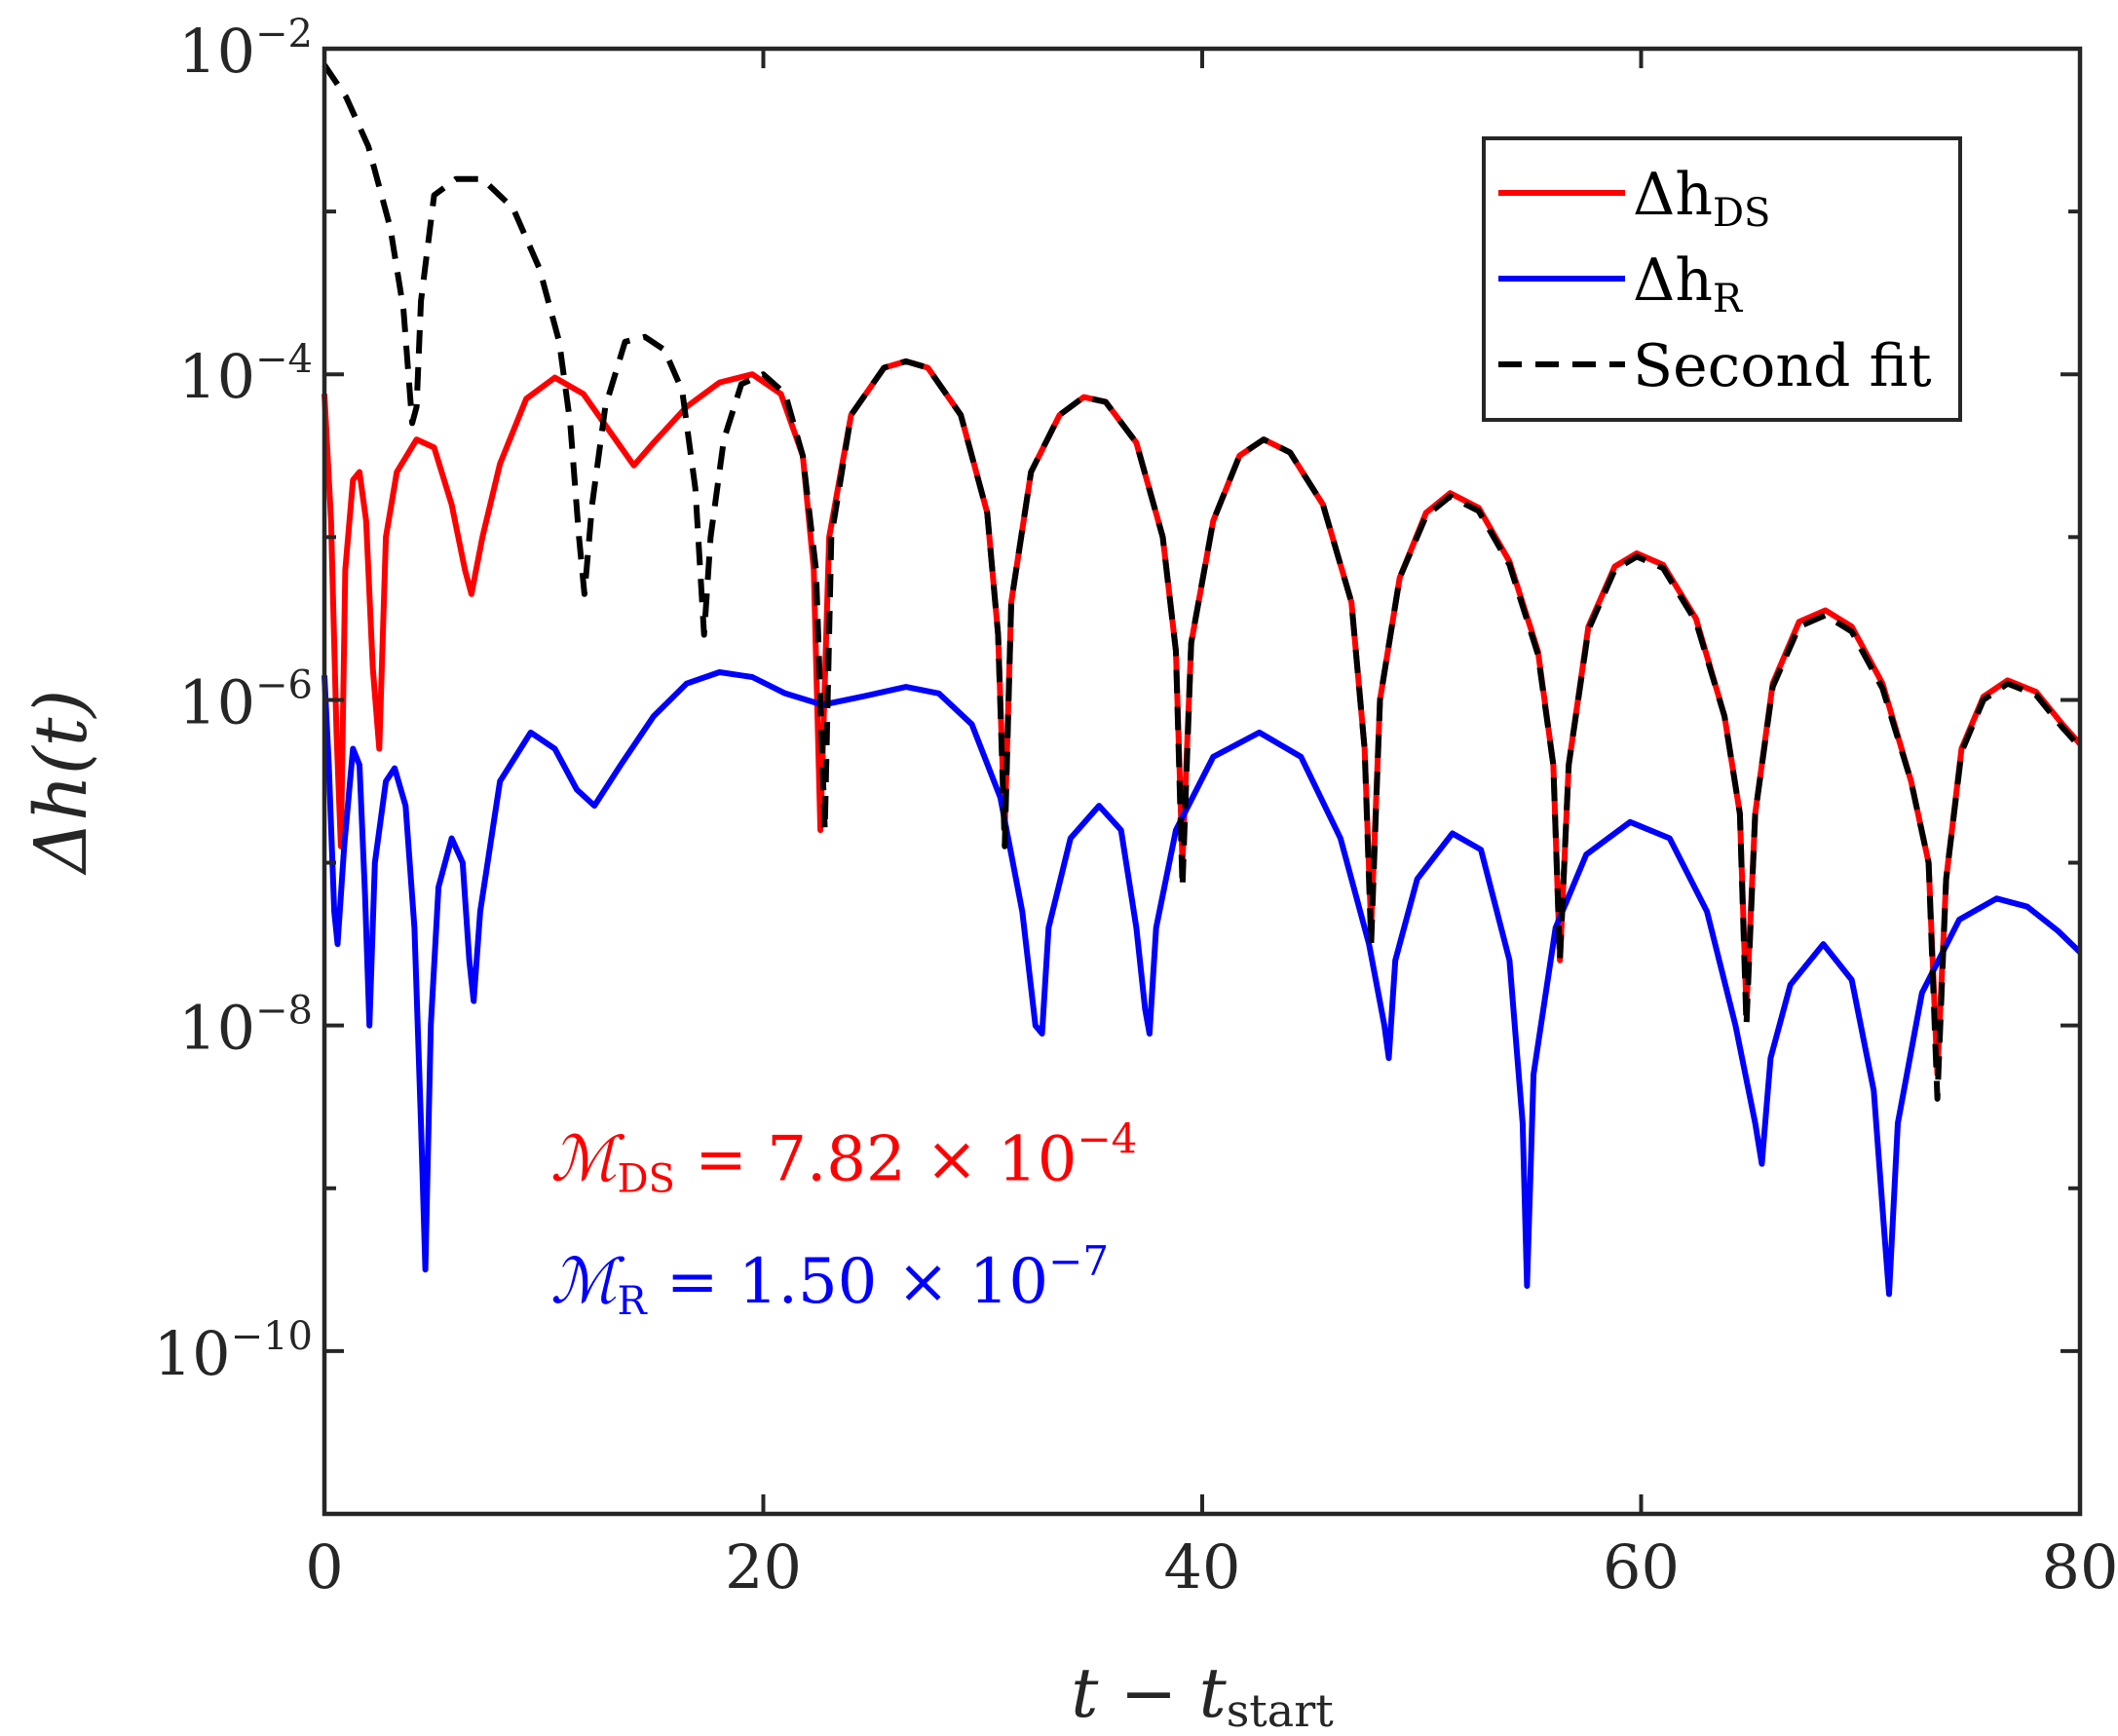 The height and width of the screenshot is (1736, 2118). I want to click on legend: ΔhDS ΔhR Second fit, so click(1722, 279).